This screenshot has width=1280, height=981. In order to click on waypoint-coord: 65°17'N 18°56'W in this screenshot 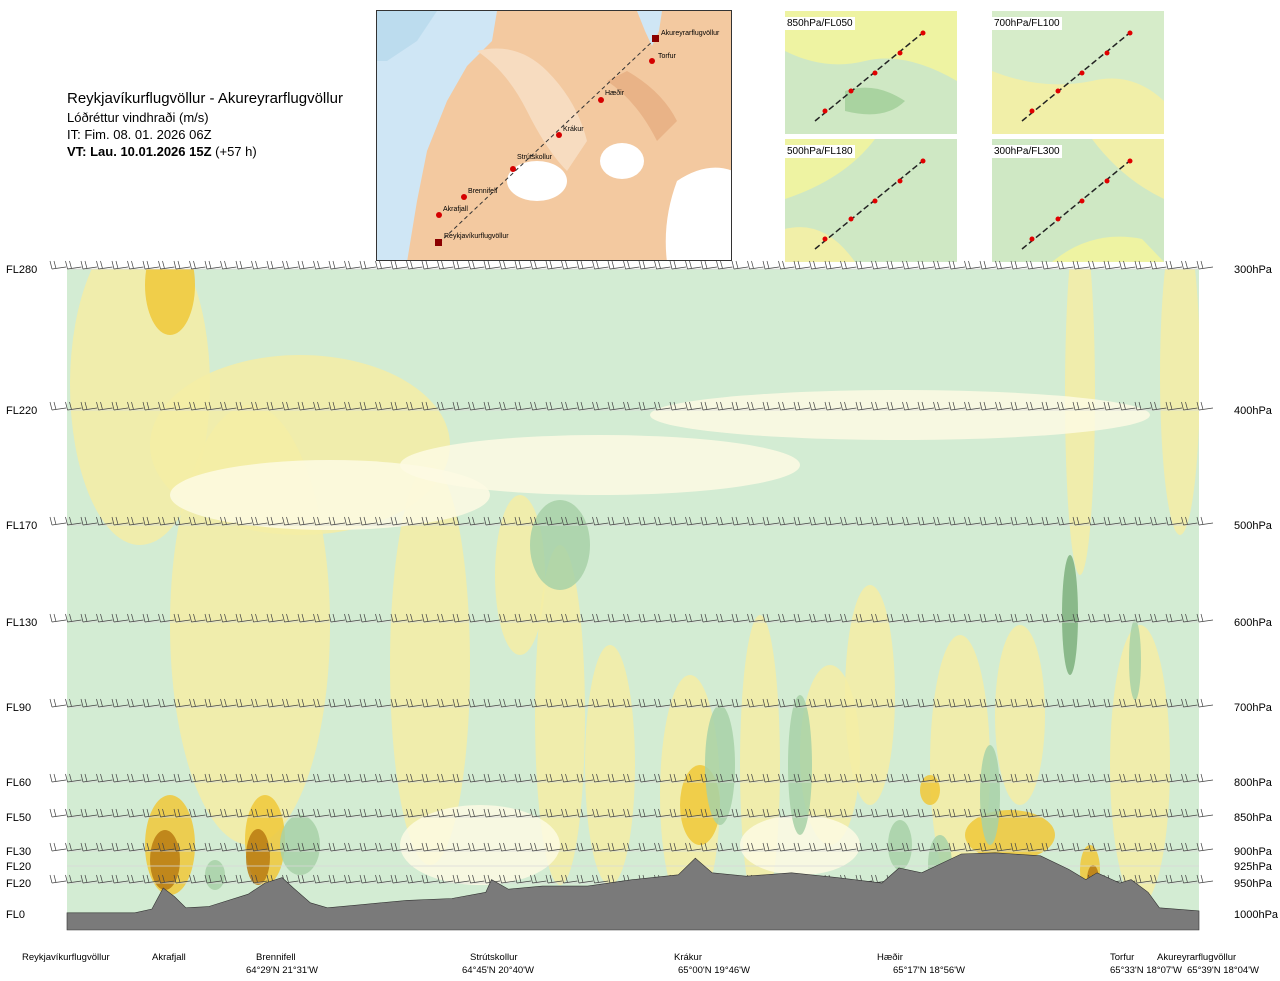, I will do `click(929, 970)`.